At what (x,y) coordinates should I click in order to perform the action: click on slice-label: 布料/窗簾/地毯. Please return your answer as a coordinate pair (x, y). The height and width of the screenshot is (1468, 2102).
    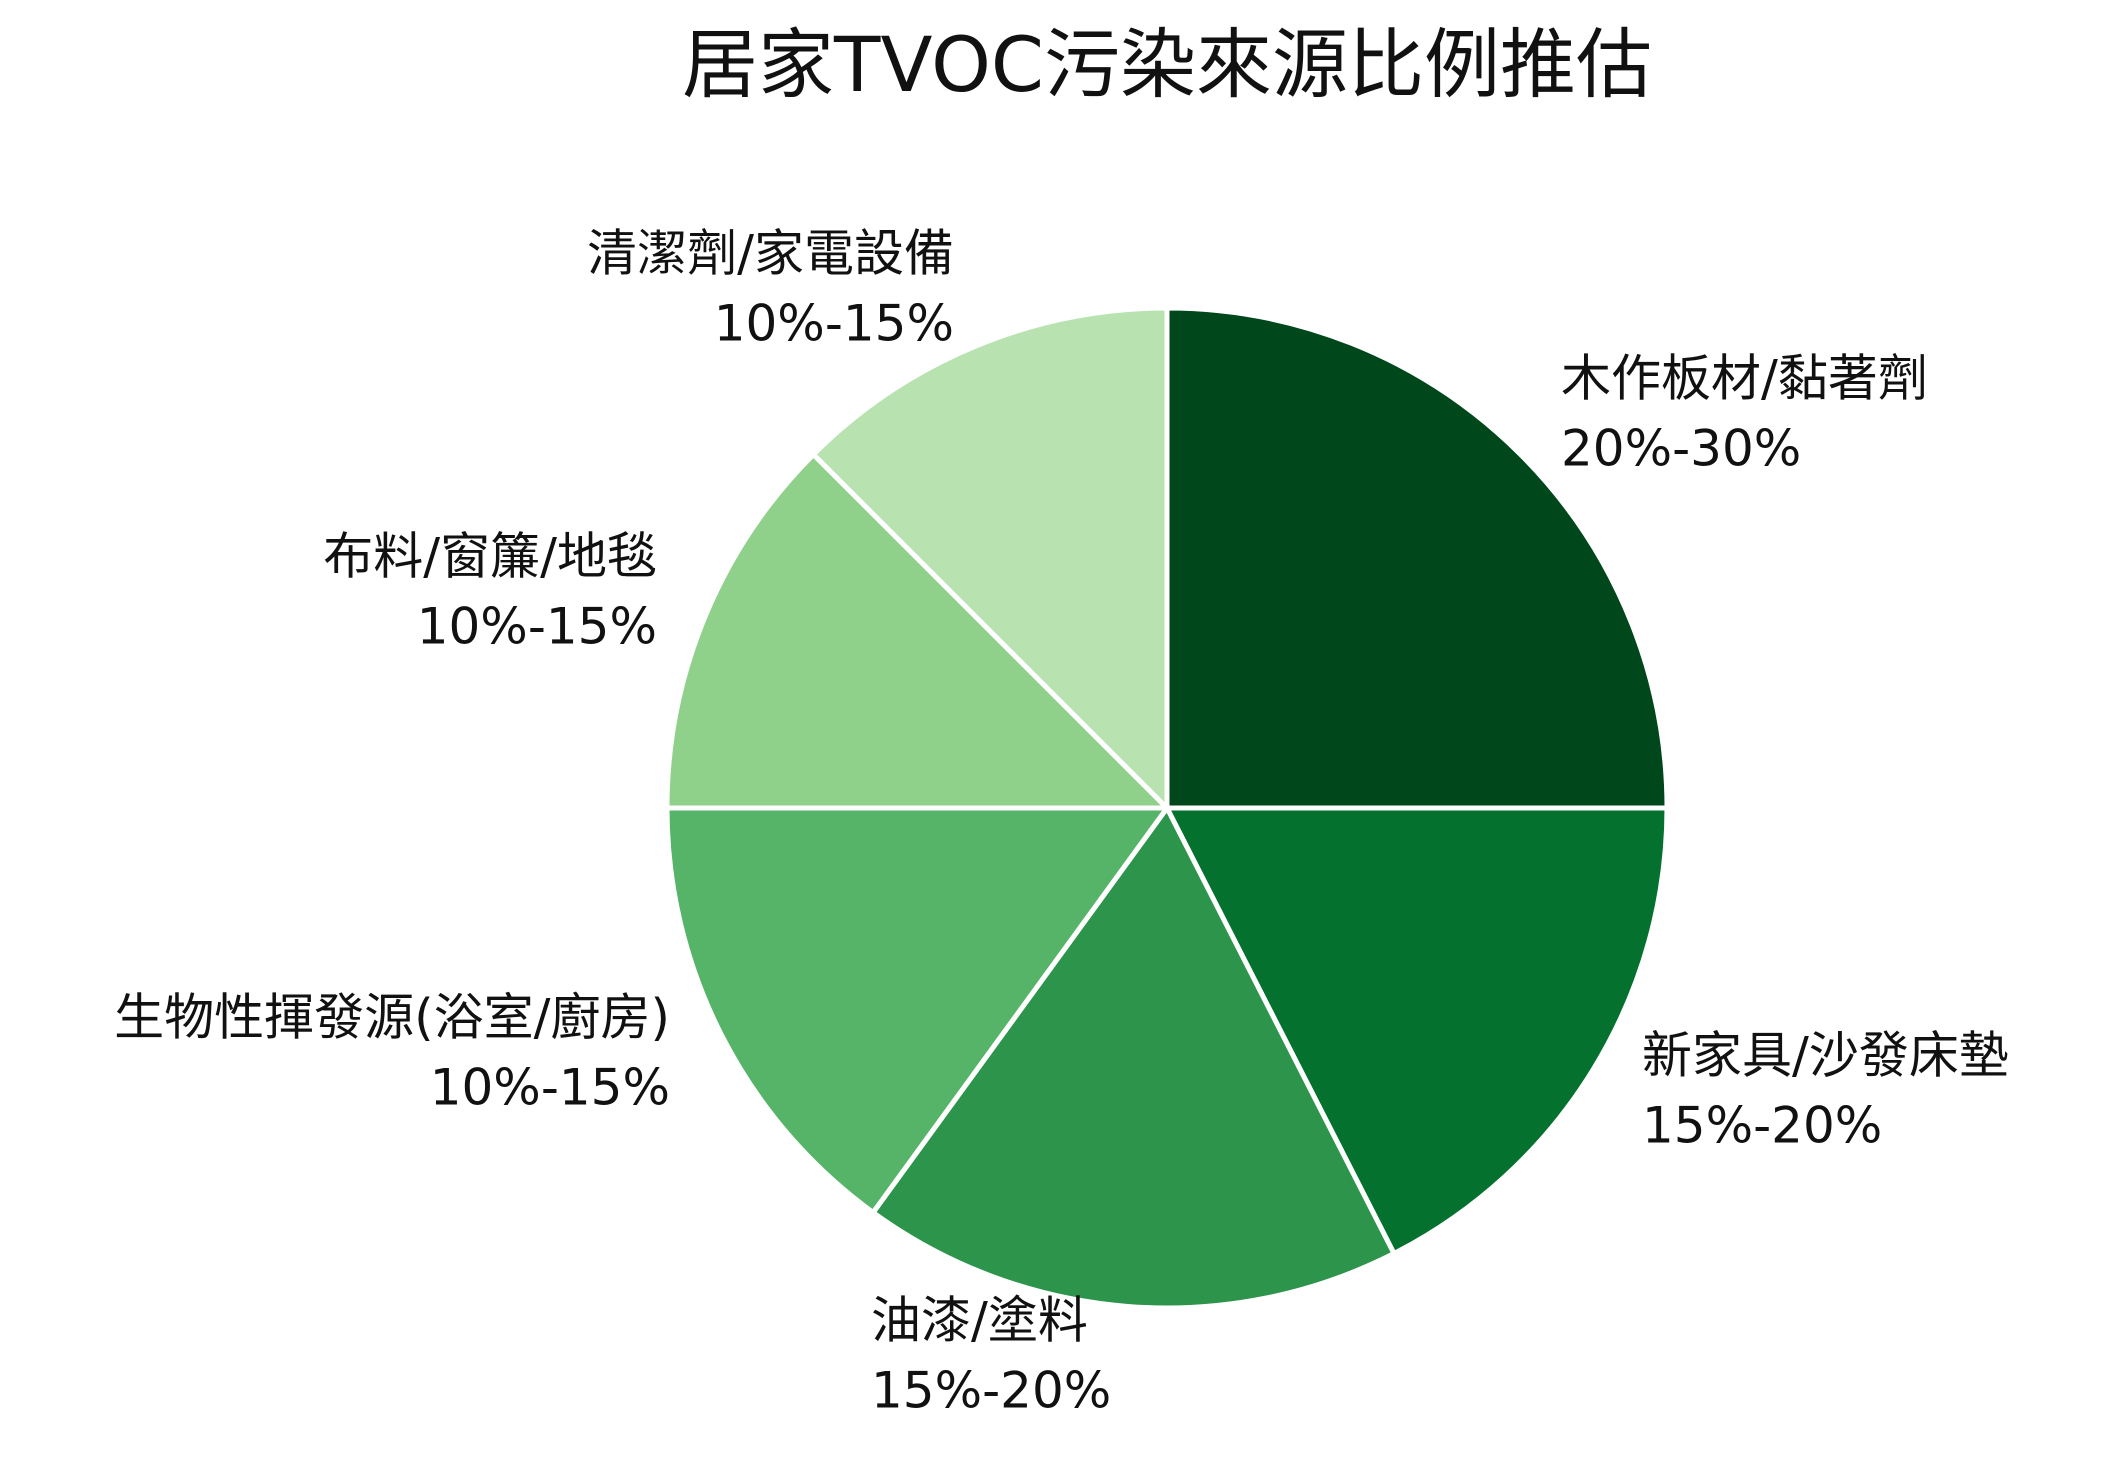
    Looking at the image, I should click on (490, 557).